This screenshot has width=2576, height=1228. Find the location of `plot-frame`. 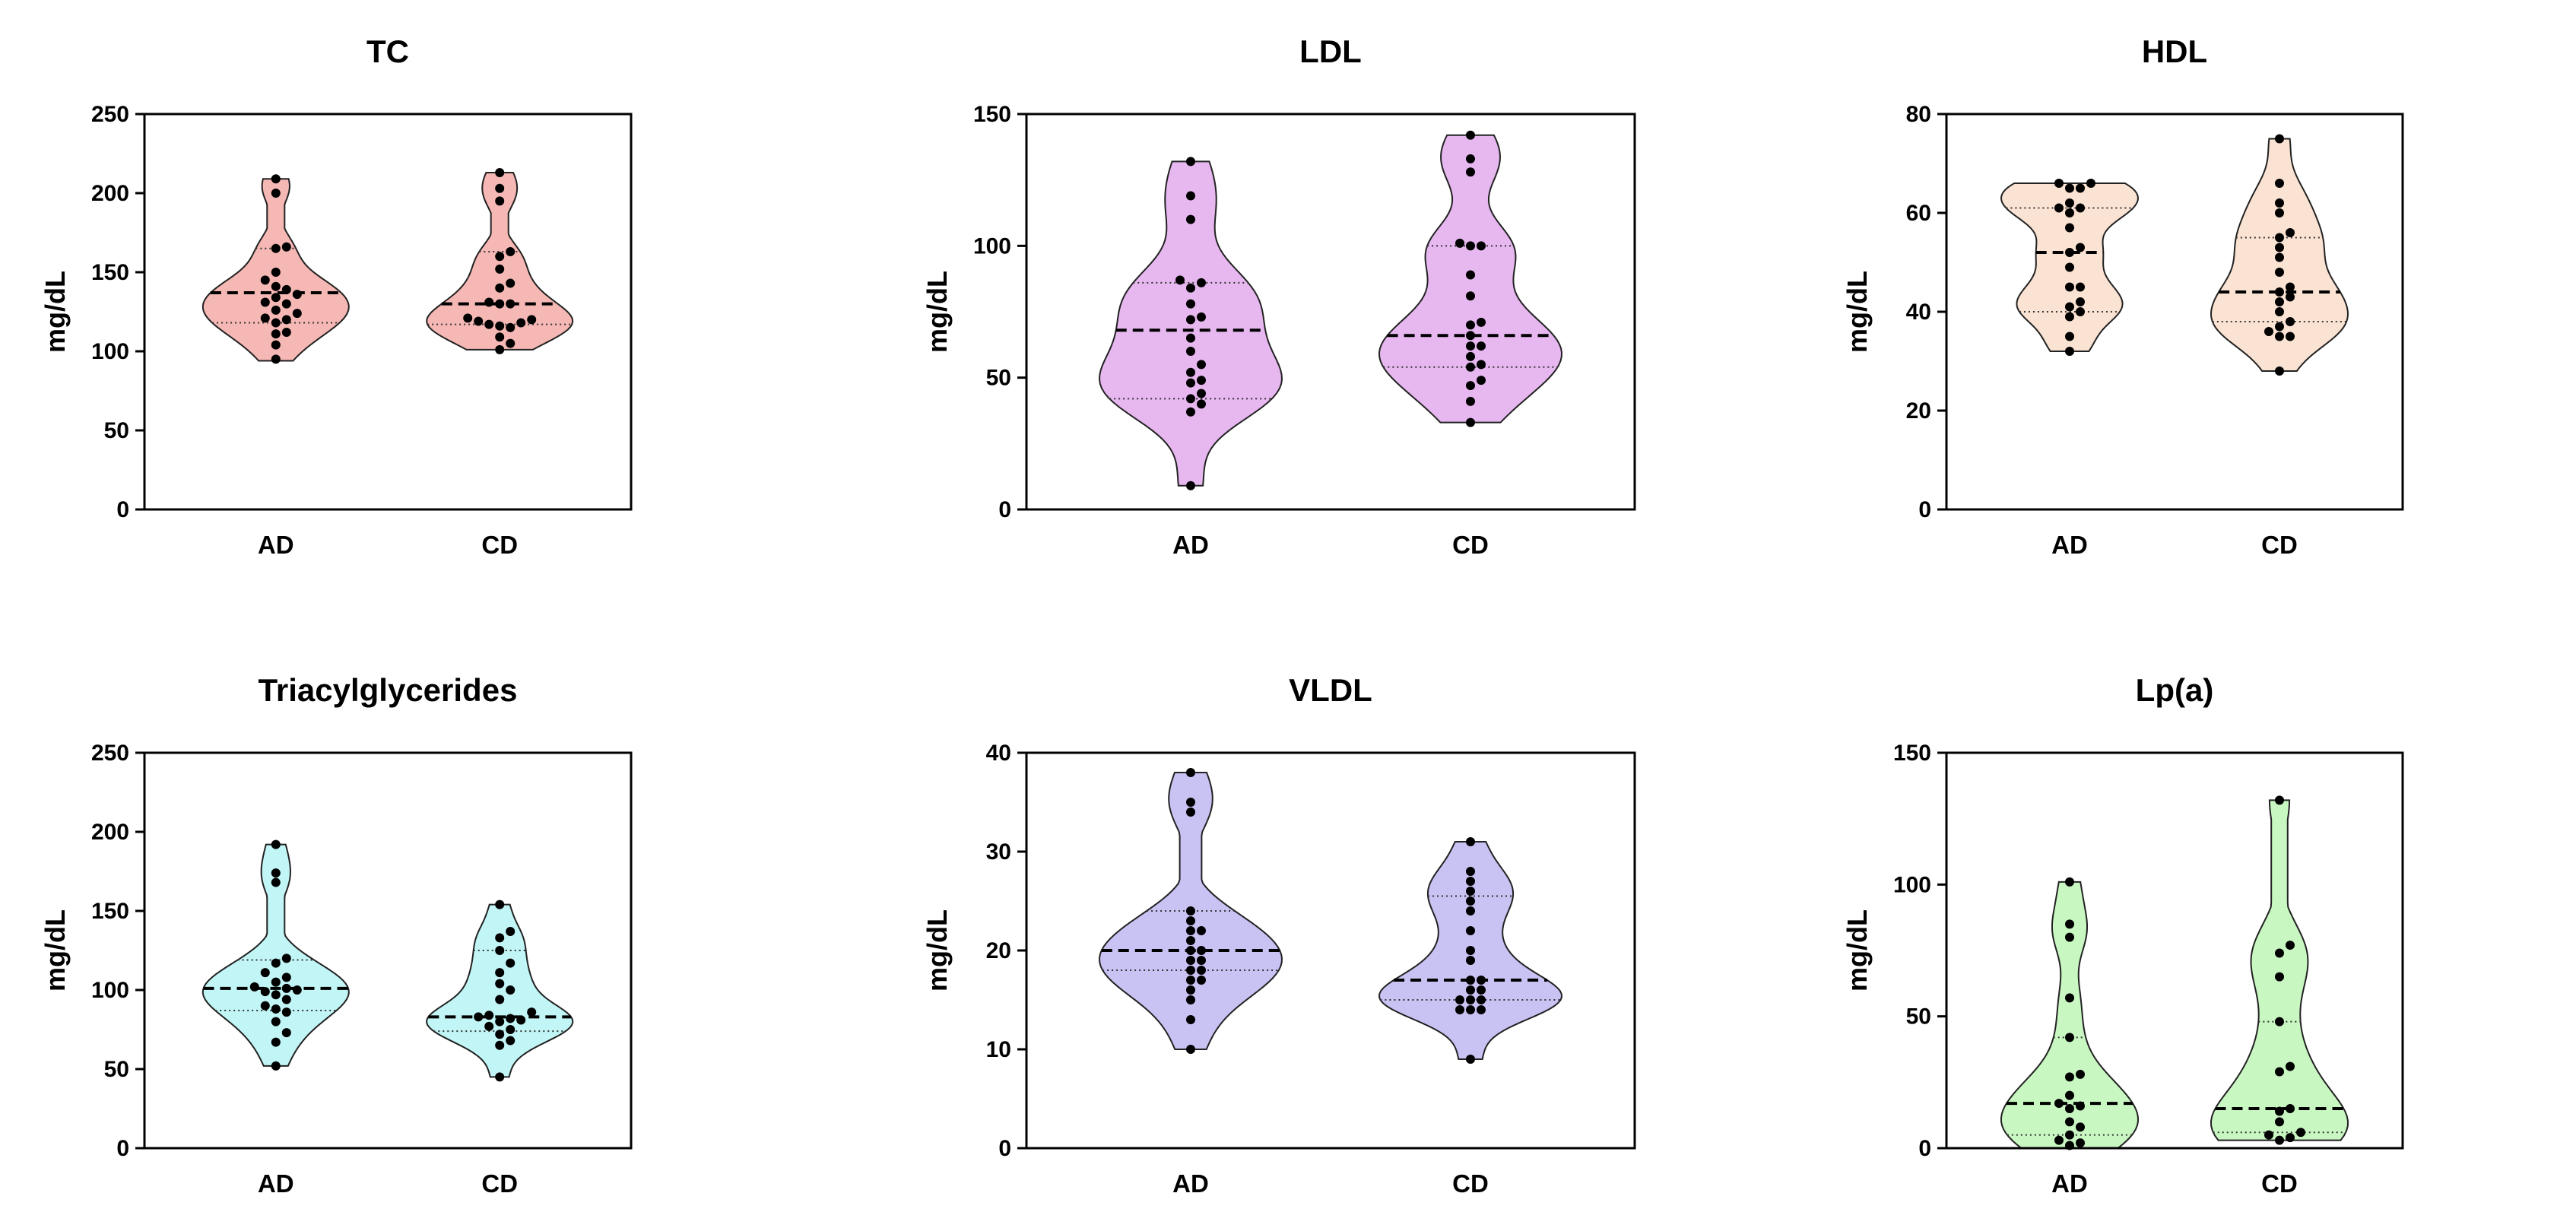

plot-frame is located at coordinates (1331, 312).